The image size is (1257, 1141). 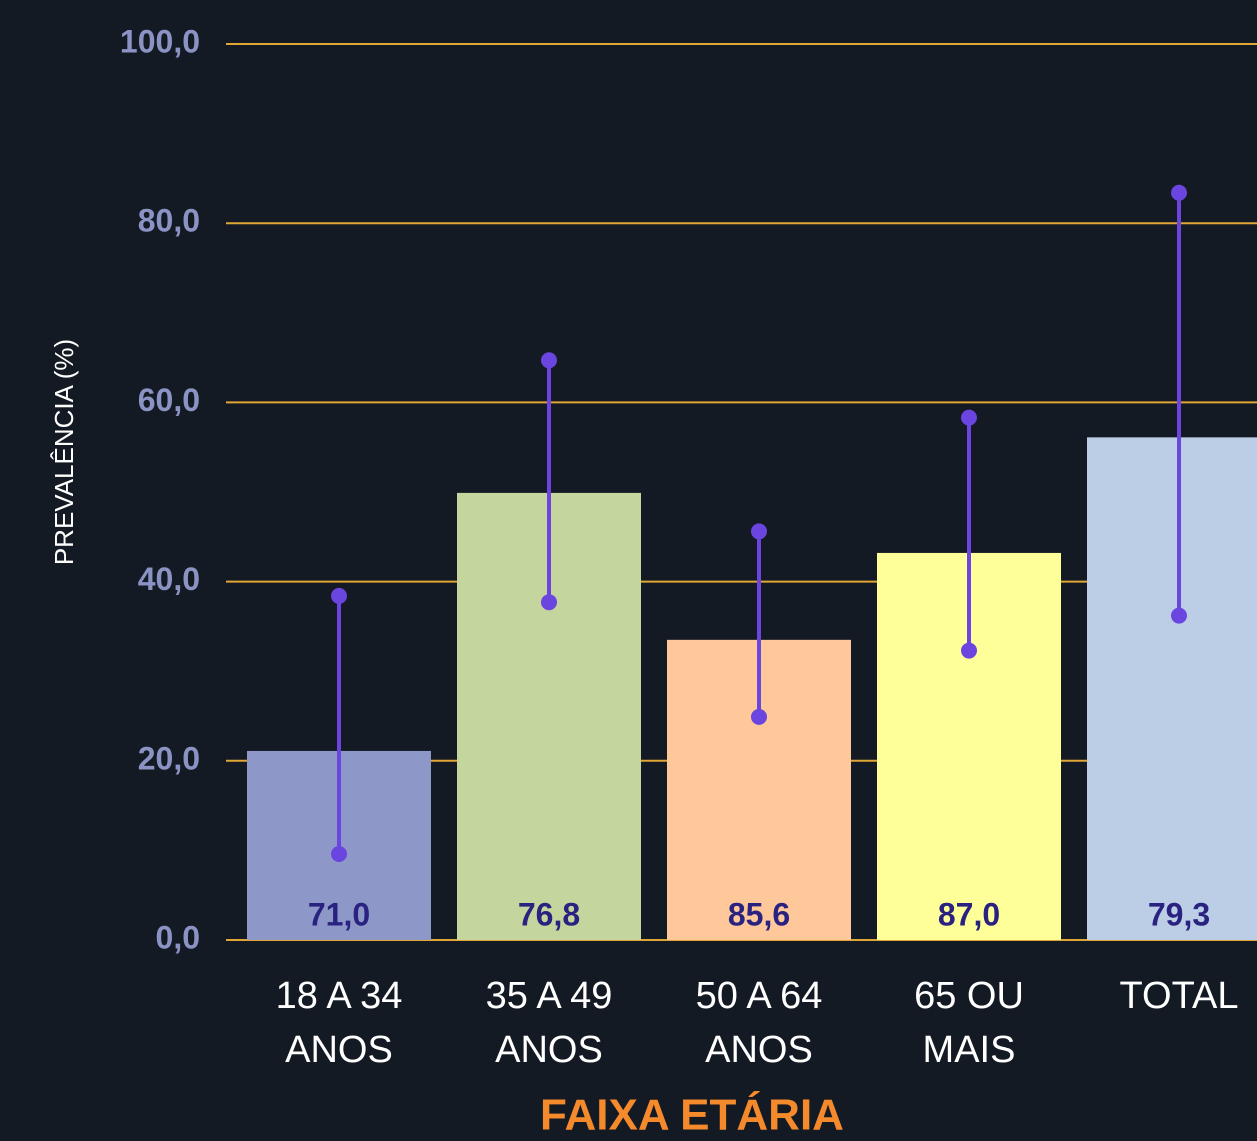 I want to click on y-tick-label: 0,0, so click(x=178, y=937).